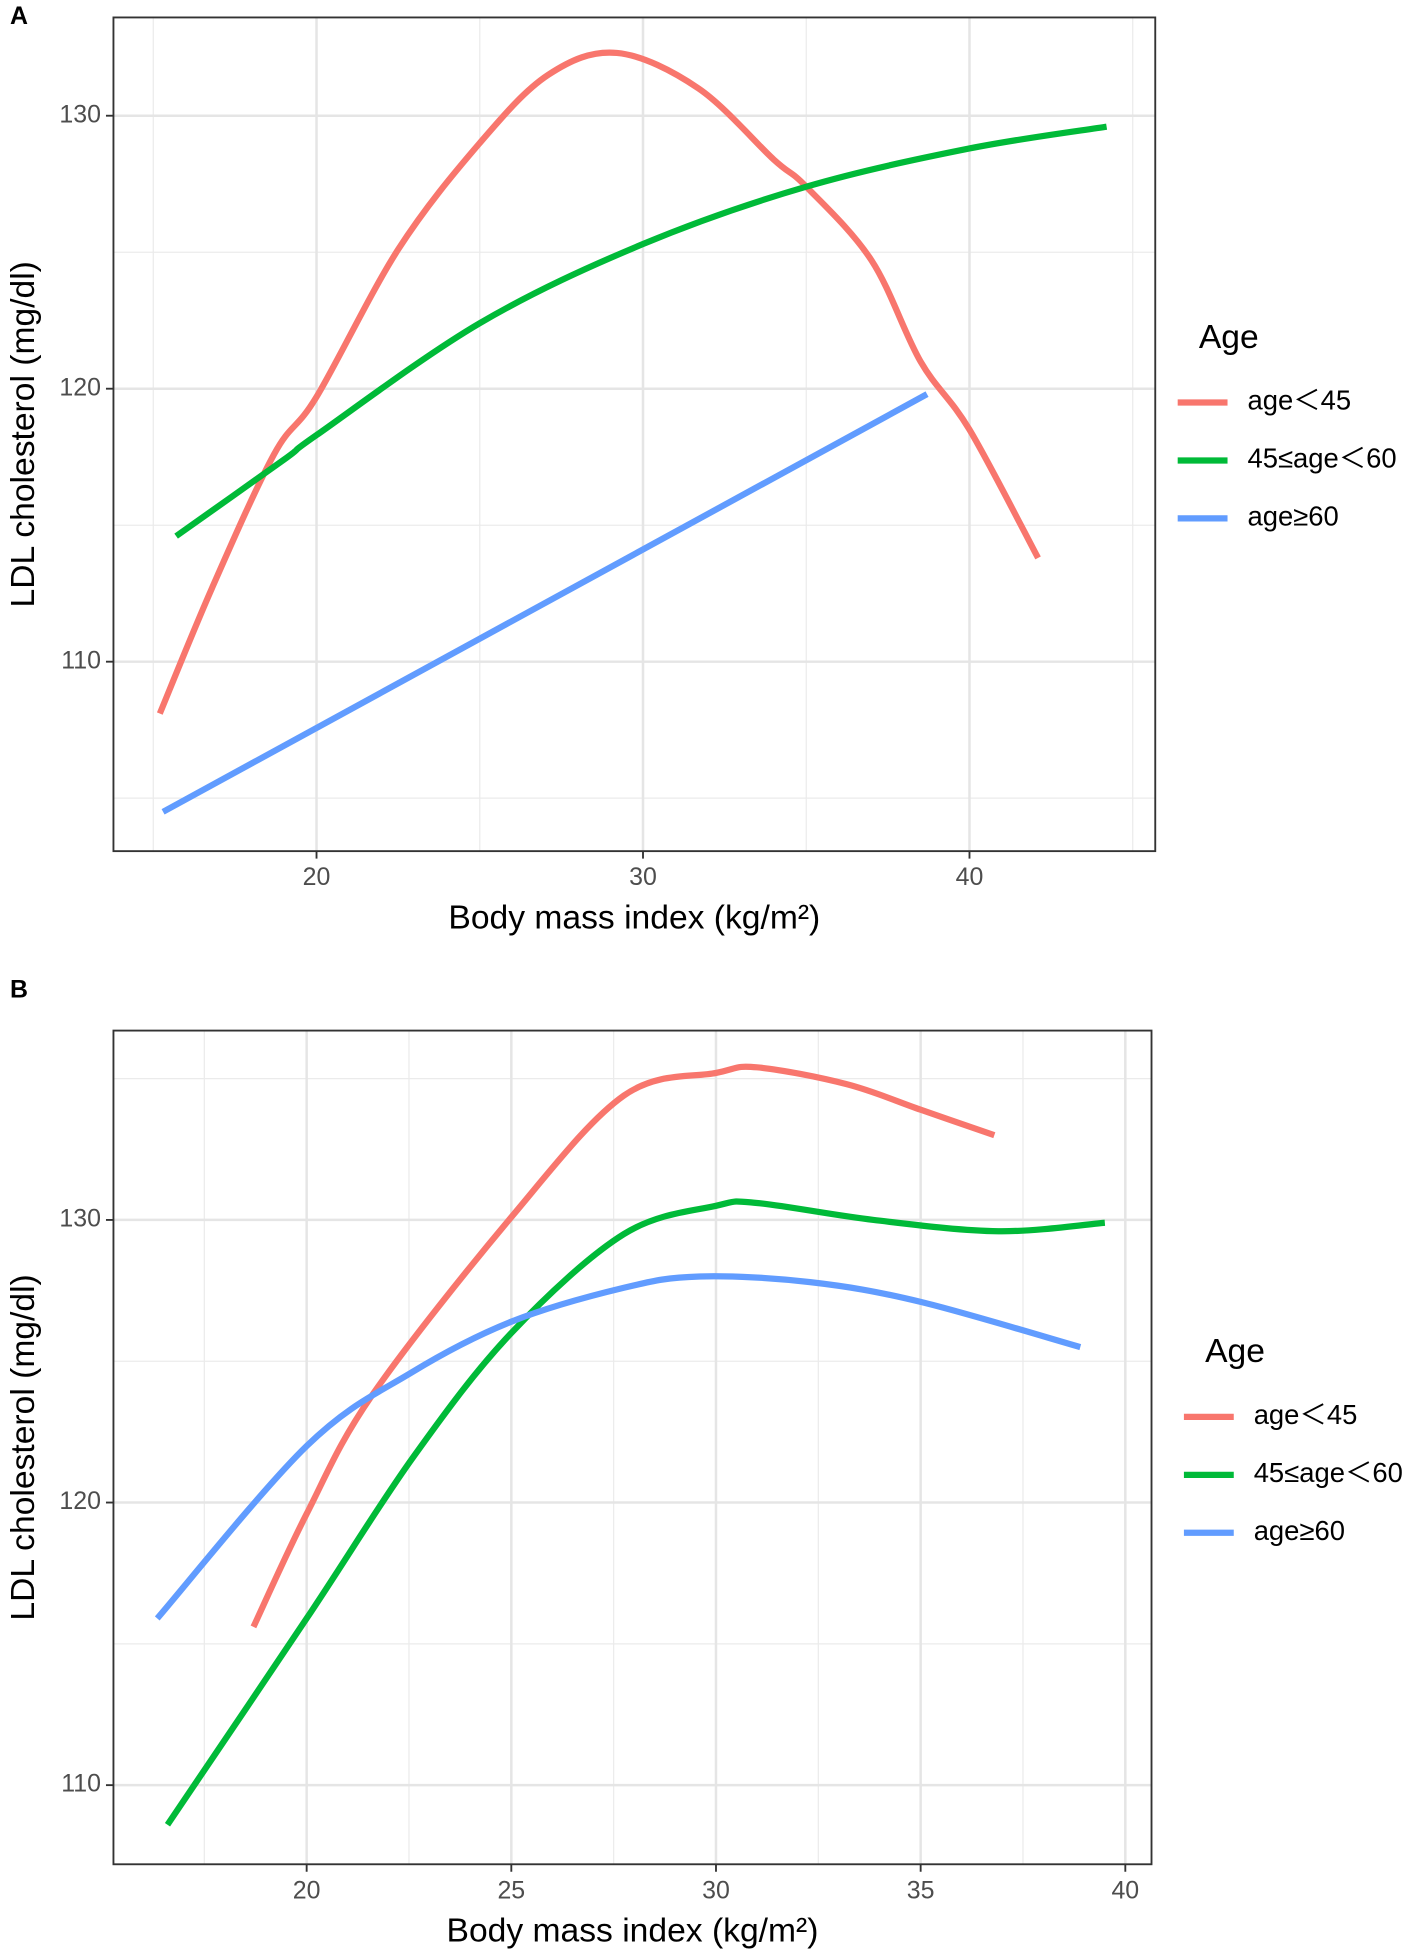 The height and width of the screenshot is (1954, 1417). What do you see at coordinates (19, 16) in the screenshot?
I see `panel-label: A` at bounding box center [19, 16].